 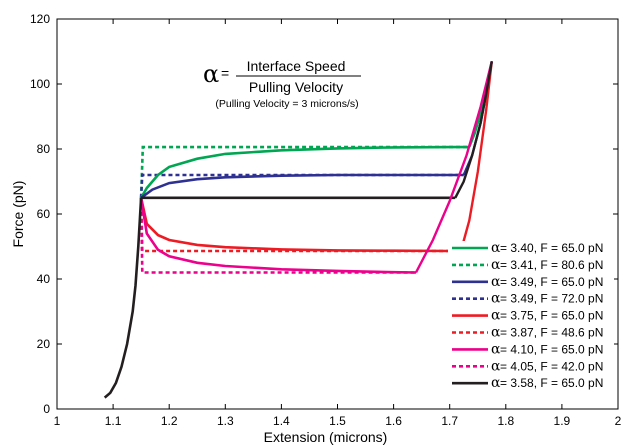 I want to click on legend-entry-label: = 3.49, F = 65.0 pN, so click(x=551, y=282).